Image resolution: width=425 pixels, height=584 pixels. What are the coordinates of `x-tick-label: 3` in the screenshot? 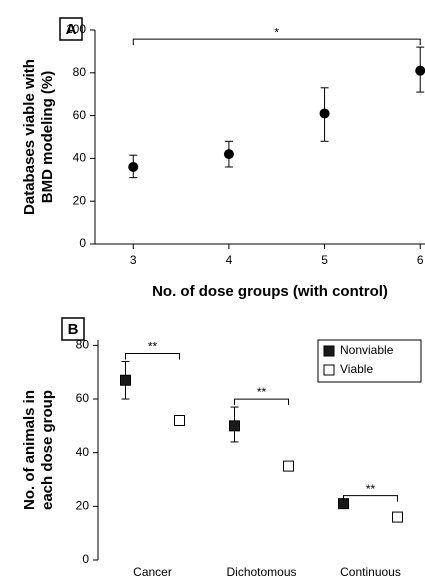 It's located at (133, 260).